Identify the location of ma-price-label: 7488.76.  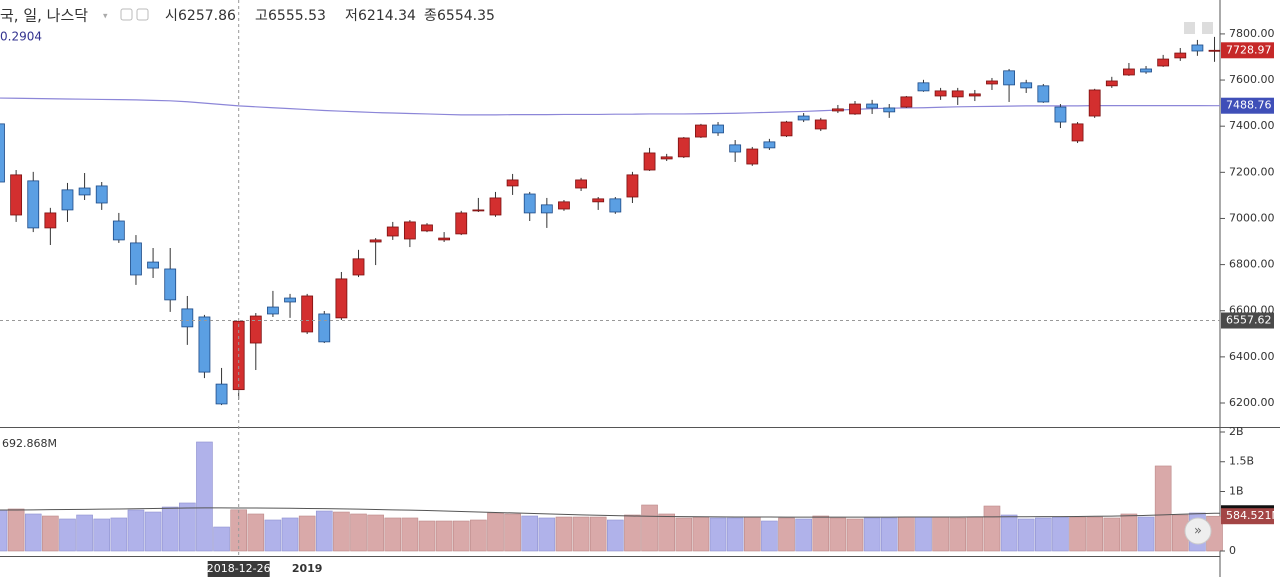
(1249, 105).